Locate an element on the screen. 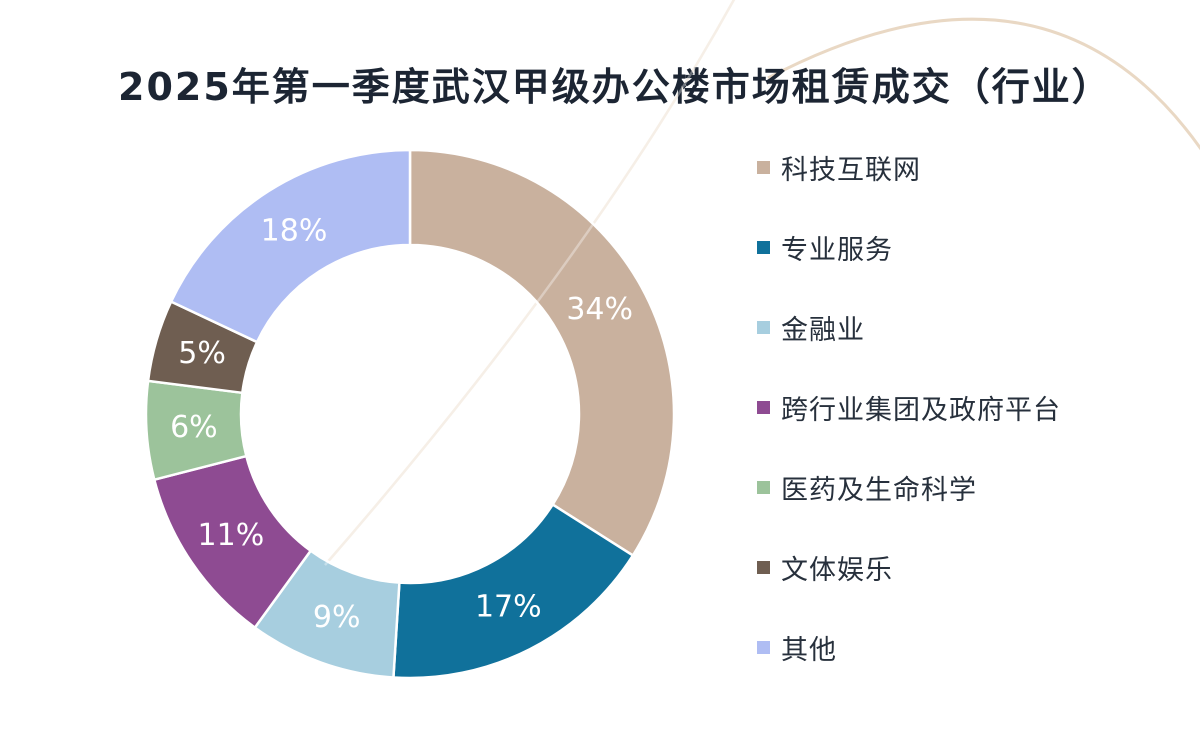 The image size is (1200, 736). legend-item-5: 文体娱乐 is located at coordinates (909, 568).